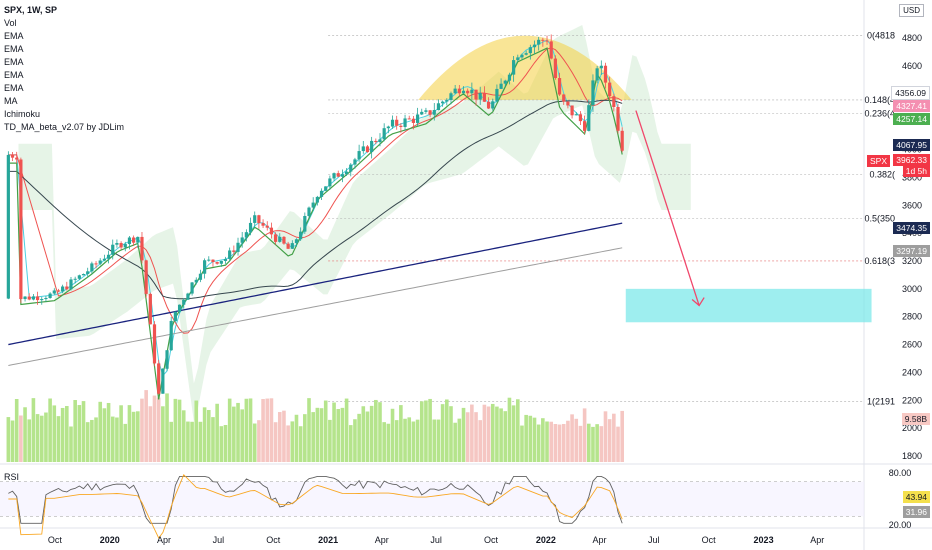 The height and width of the screenshot is (550, 932). Describe the element at coordinates (911, 10) in the screenshot. I see `currency-label: USD` at that location.